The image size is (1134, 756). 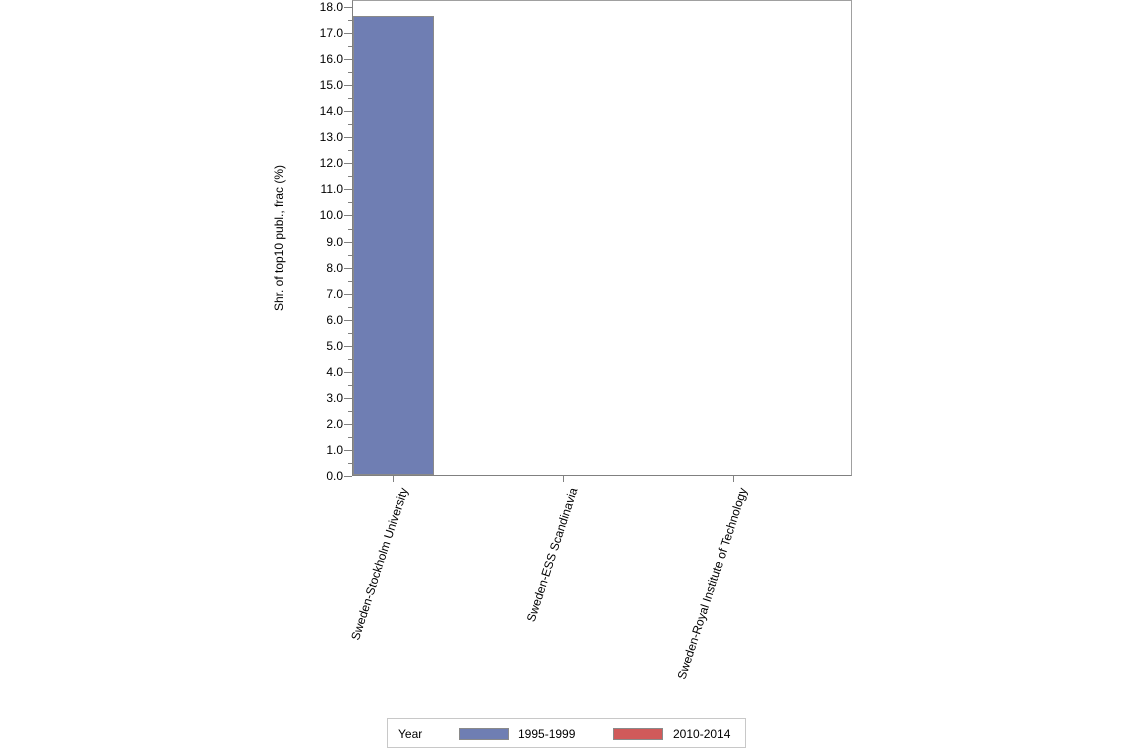 I want to click on y-tick-label: 13.0, so click(x=331, y=137).